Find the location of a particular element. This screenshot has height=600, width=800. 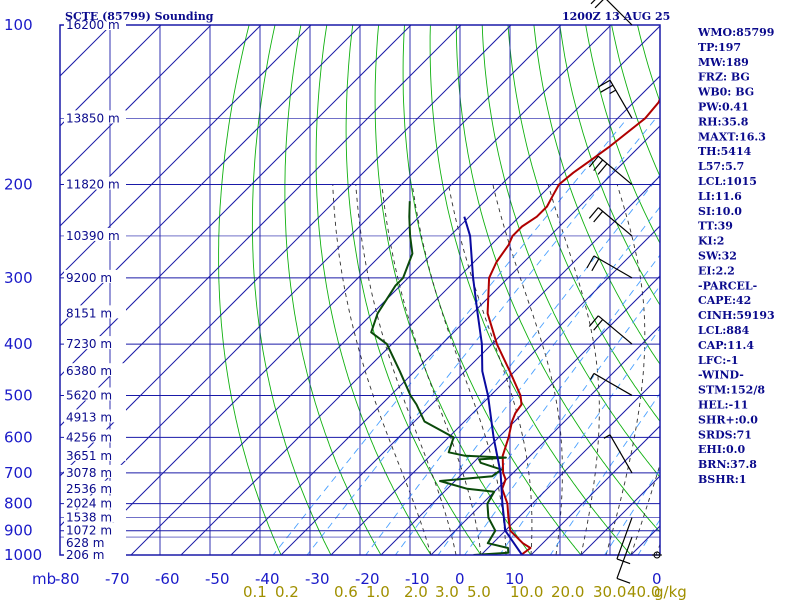

chart-timestamp: 1200Z 13 AUG 25 is located at coordinates (616, 16).